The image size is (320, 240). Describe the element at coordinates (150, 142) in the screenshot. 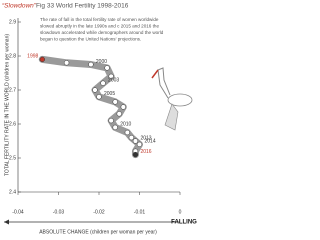

I see `point-label: 2014` at that location.